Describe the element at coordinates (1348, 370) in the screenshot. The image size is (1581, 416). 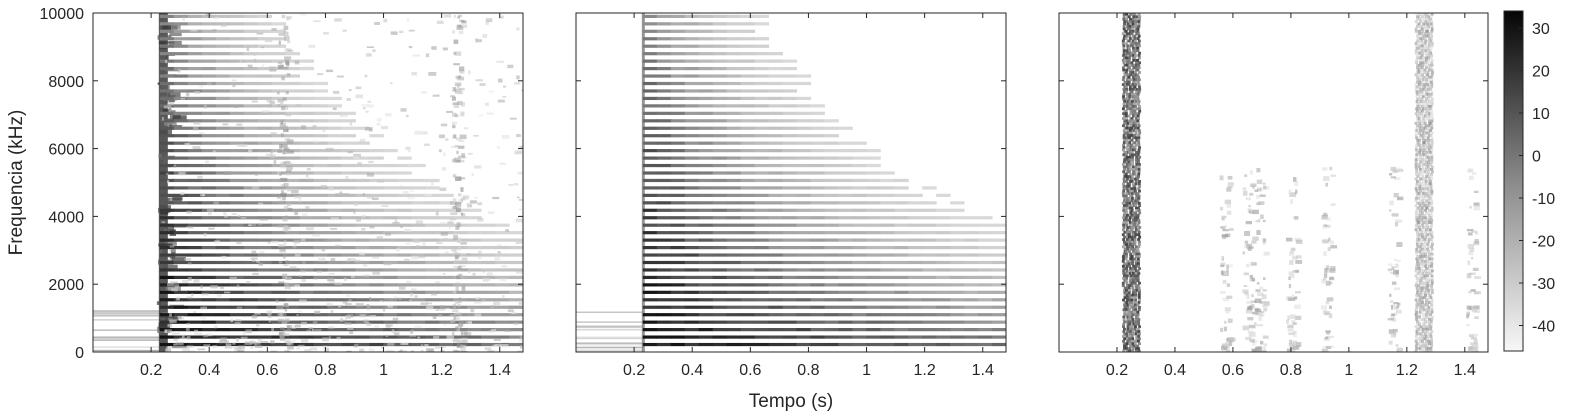
I see `x-tick-label: 1` at that location.